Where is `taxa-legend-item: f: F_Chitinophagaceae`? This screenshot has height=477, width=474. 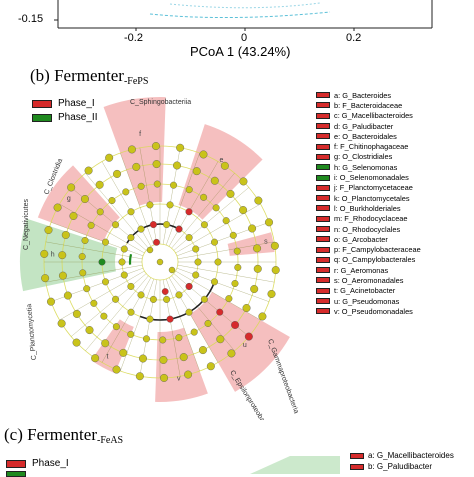 taxa-legend-item: f: F_Chitinophagaceae is located at coordinates (395, 146).